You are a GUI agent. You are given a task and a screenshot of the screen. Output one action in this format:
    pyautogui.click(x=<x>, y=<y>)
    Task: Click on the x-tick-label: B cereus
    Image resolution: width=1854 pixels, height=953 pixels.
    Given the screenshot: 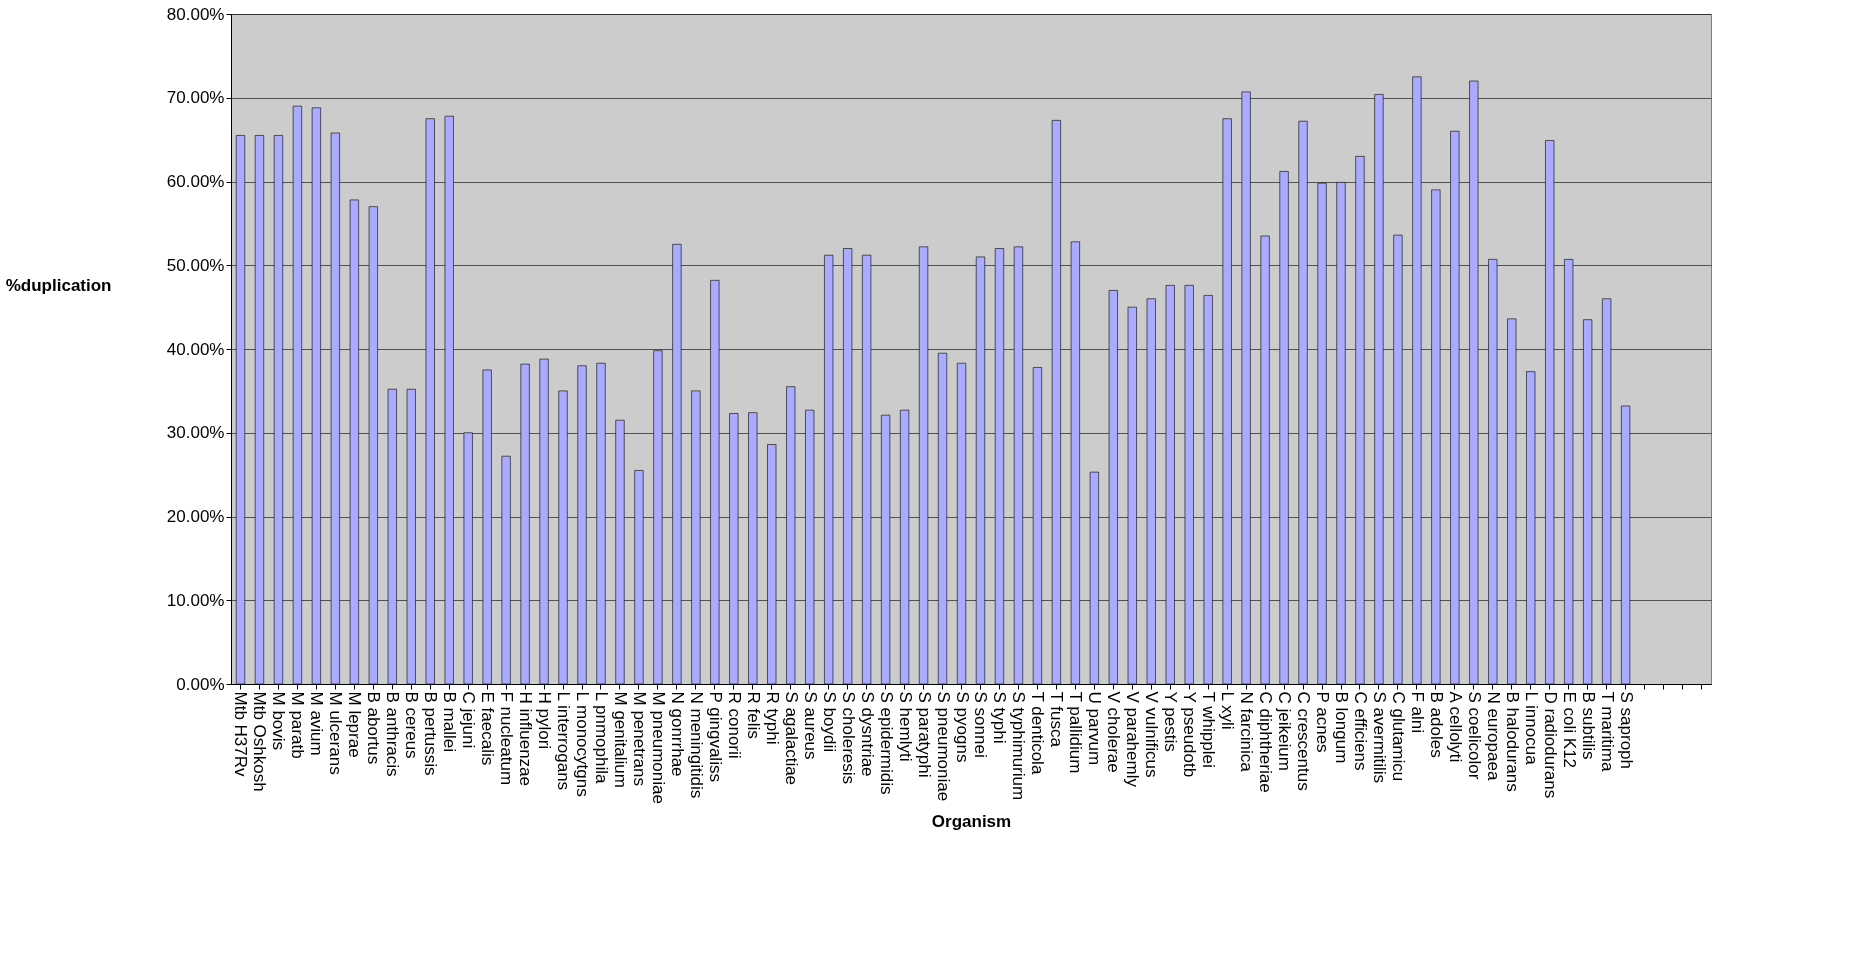 What is the action you would take?
    pyautogui.click(x=412, y=725)
    